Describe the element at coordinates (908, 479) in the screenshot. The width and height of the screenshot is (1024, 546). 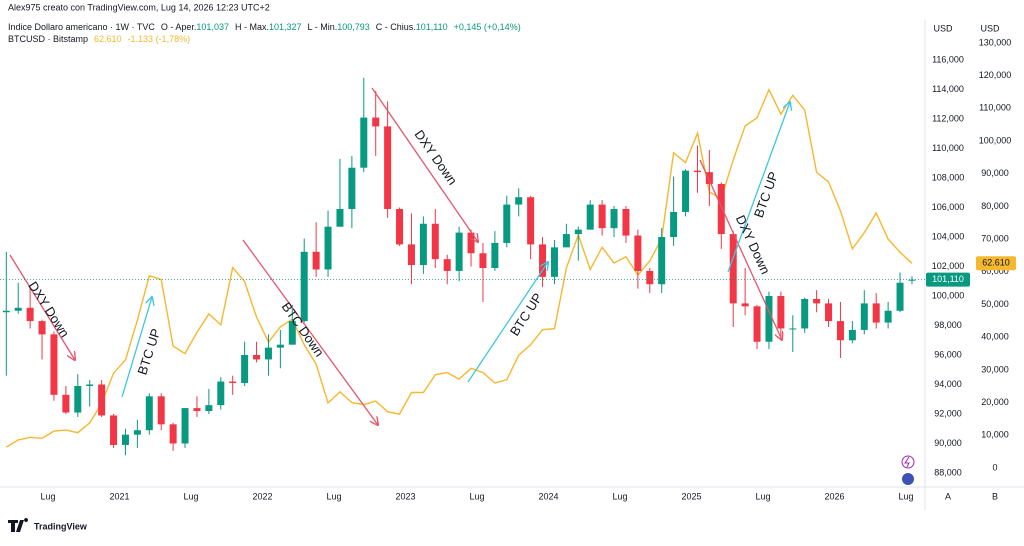
I see `flag-icon` at that location.